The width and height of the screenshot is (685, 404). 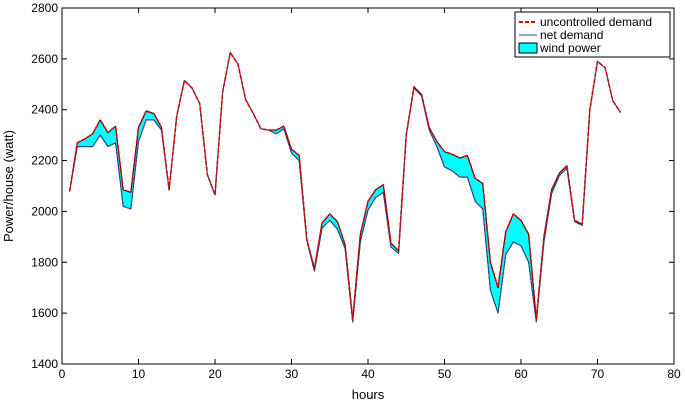 I want to click on x-tick-label: 80, so click(x=674, y=374).